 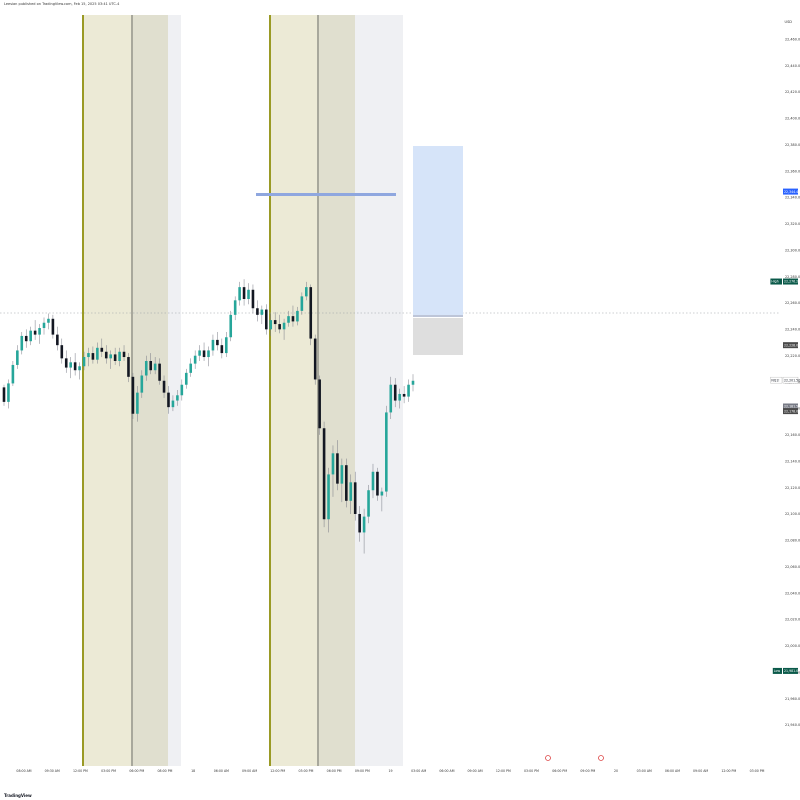 What do you see at coordinates (792, 250) in the screenshot?
I see `price-tick-label: 22,300.00` at bounding box center [792, 250].